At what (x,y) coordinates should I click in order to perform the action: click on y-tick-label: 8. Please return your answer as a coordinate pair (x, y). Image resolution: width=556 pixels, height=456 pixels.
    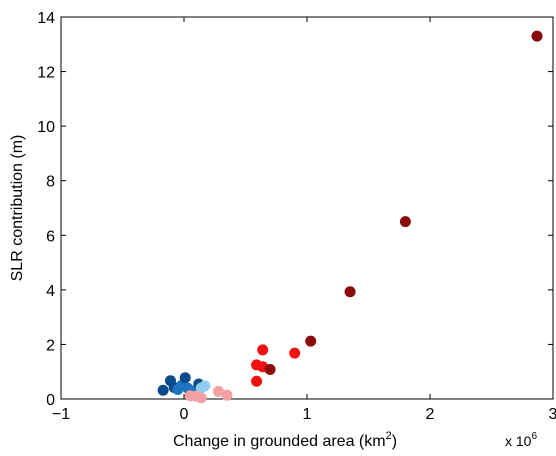
    Looking at the image, I should click on (50, 182).